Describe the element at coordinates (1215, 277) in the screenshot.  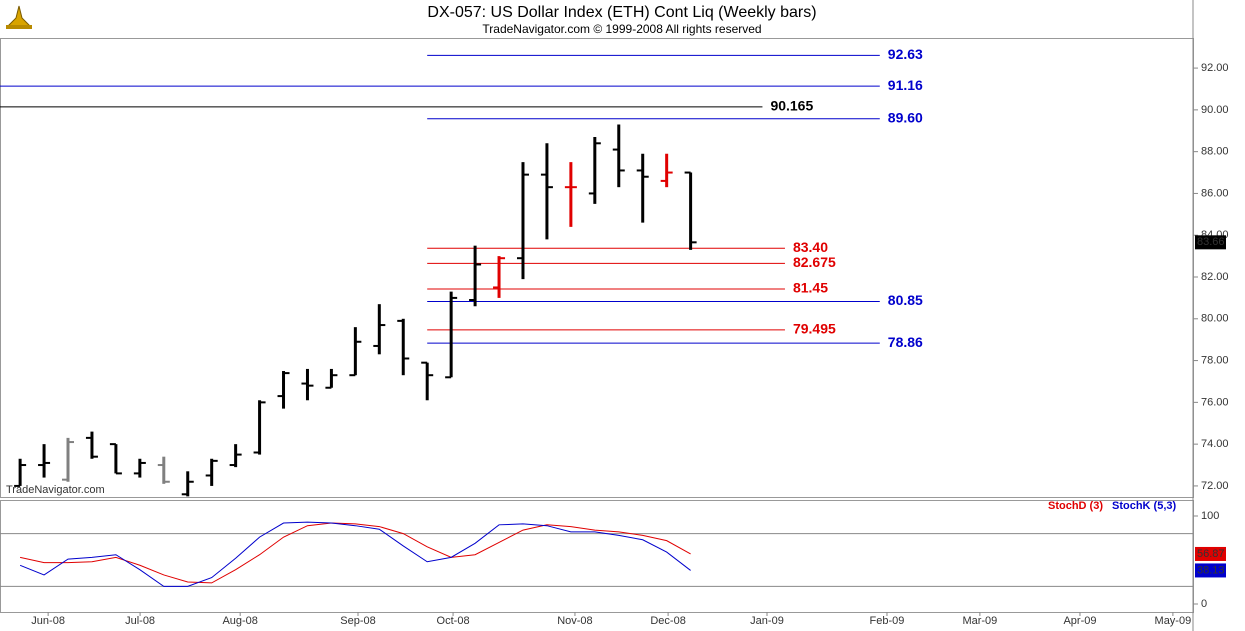
I see `y-tick-label: 82.00` at that location.